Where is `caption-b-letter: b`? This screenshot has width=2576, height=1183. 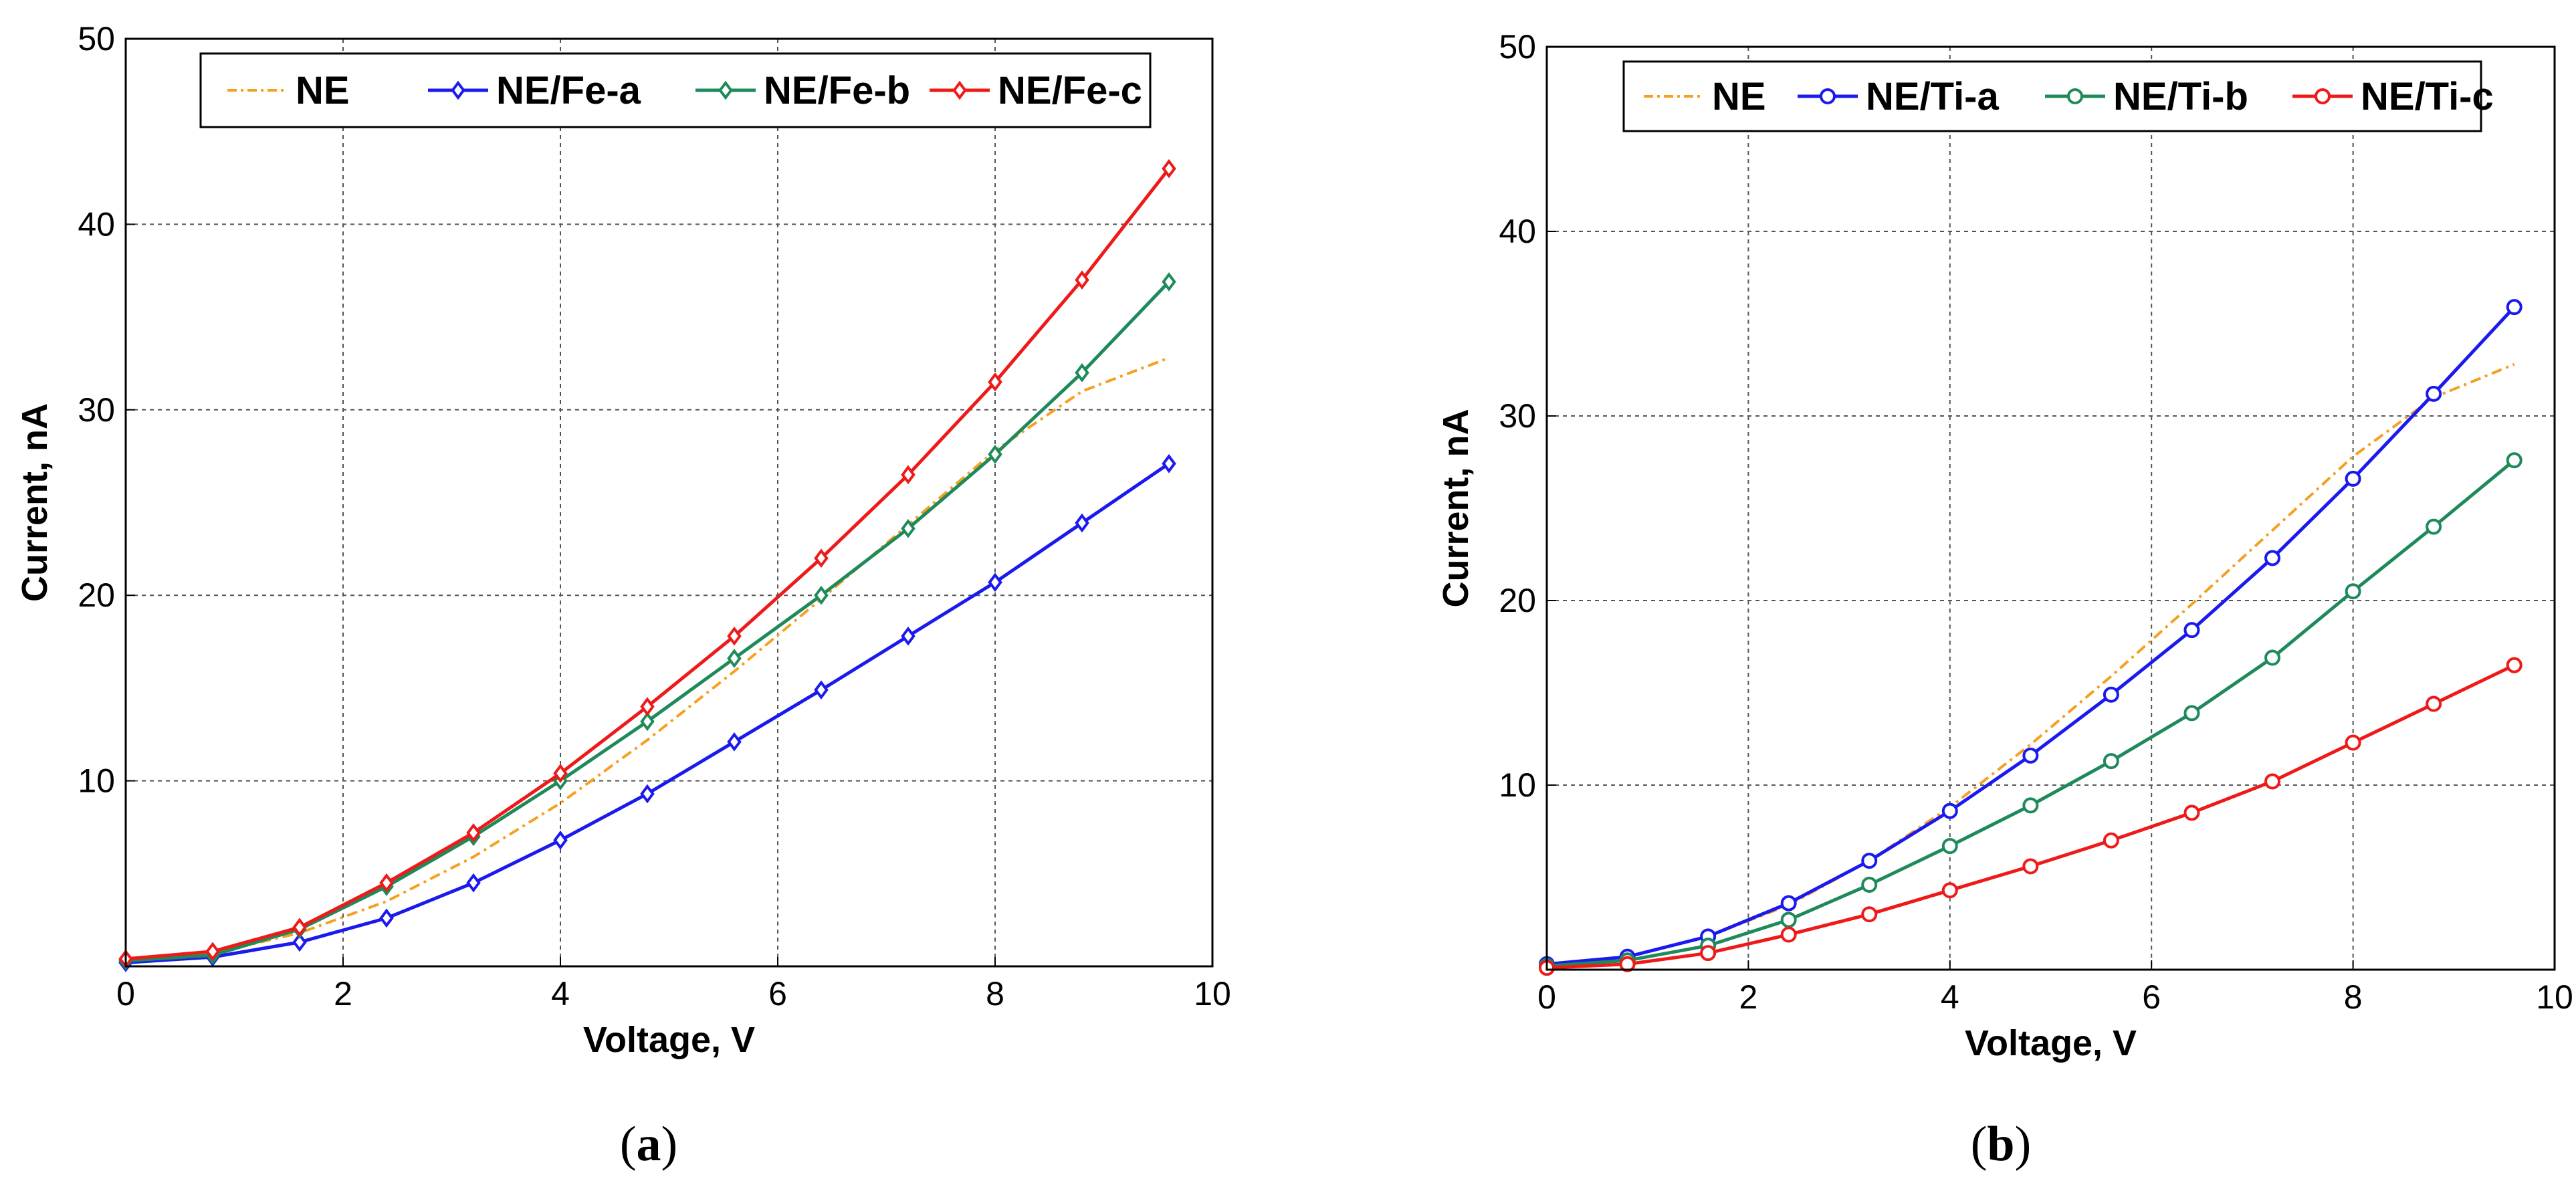 caption-b-letter: b is located at coordinates (2001, 1144).